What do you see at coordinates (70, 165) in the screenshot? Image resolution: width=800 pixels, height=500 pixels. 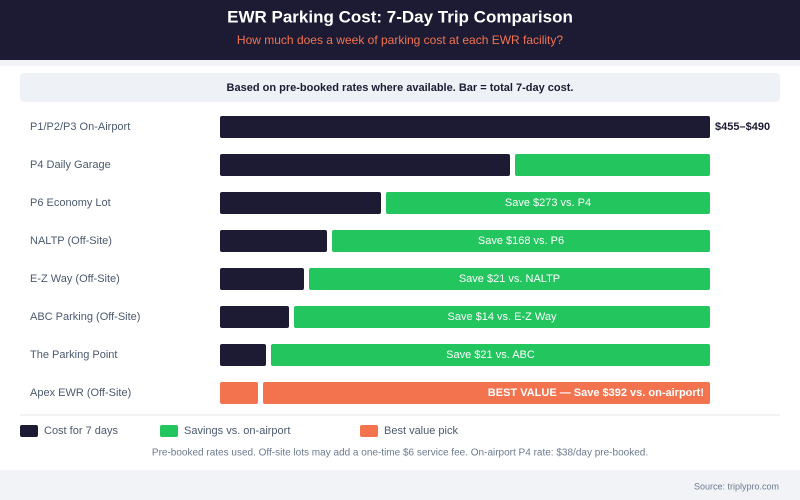 I see `category-label: P4 Daily Garage` at bounding box center [70, 165].